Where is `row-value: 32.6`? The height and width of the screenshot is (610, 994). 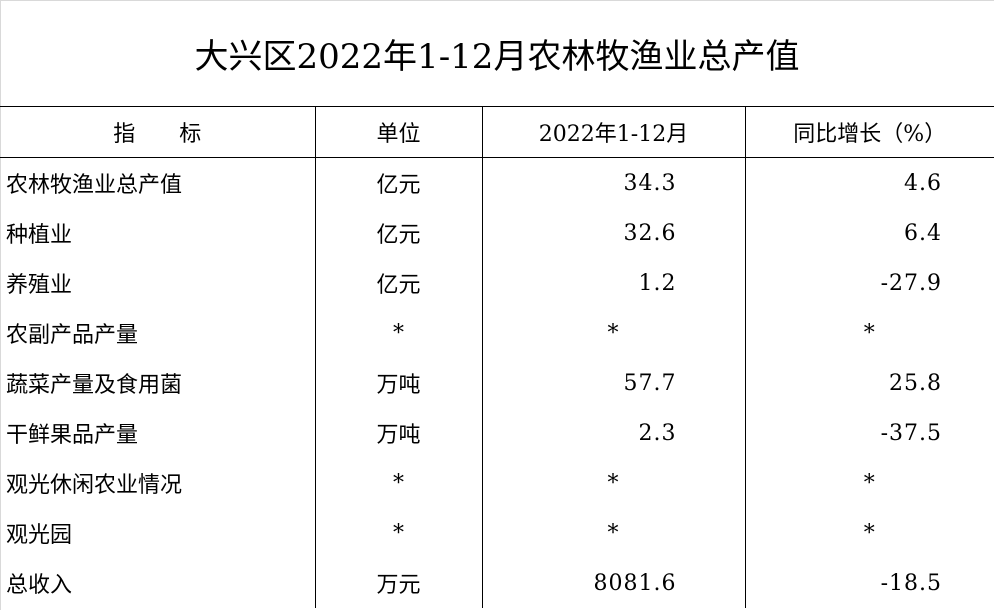 row-value: 32.6 is located at coordinates (613, 233).